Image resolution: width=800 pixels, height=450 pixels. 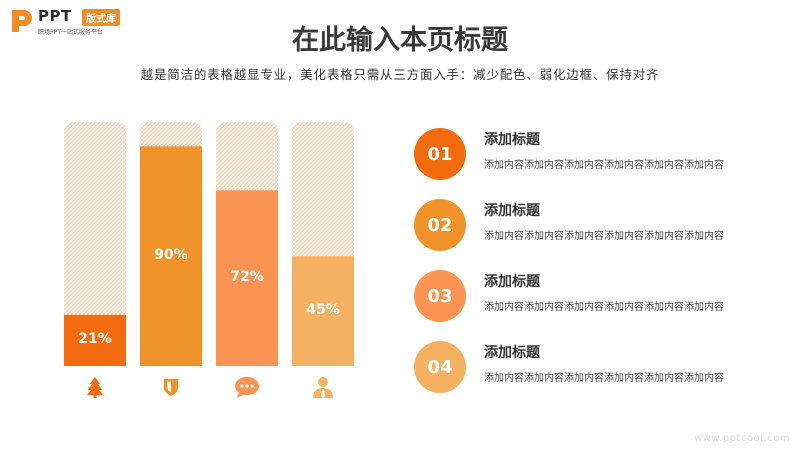 What do you see at coordinates (323, 387) in the screenshot?
I see `user-tie-icon` at bounding box center [323, 387].